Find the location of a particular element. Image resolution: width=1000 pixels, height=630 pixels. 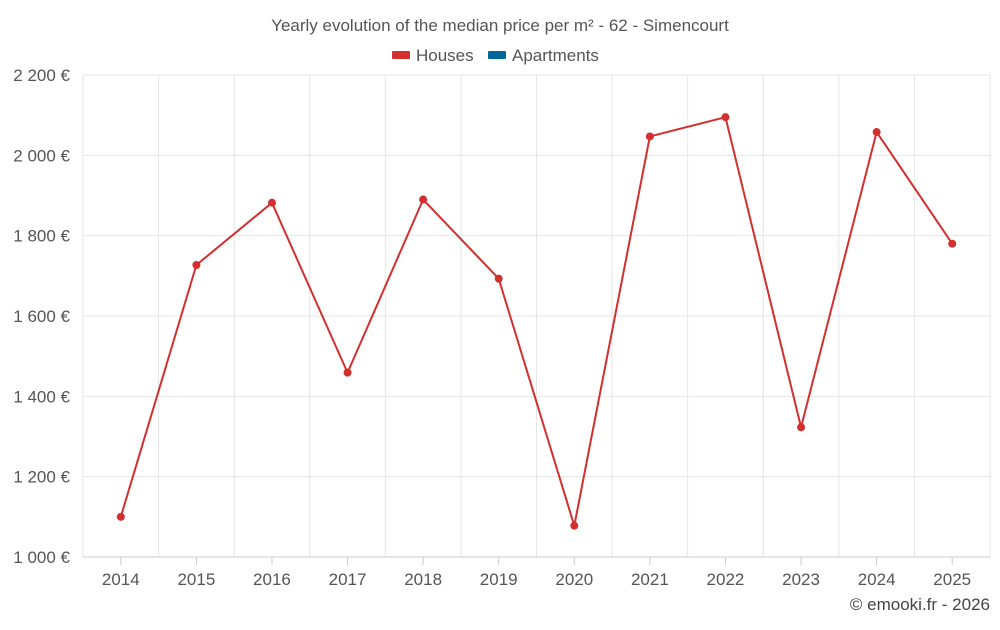

y-tick-label: 1 800 € is located at coordinates (41, 236).